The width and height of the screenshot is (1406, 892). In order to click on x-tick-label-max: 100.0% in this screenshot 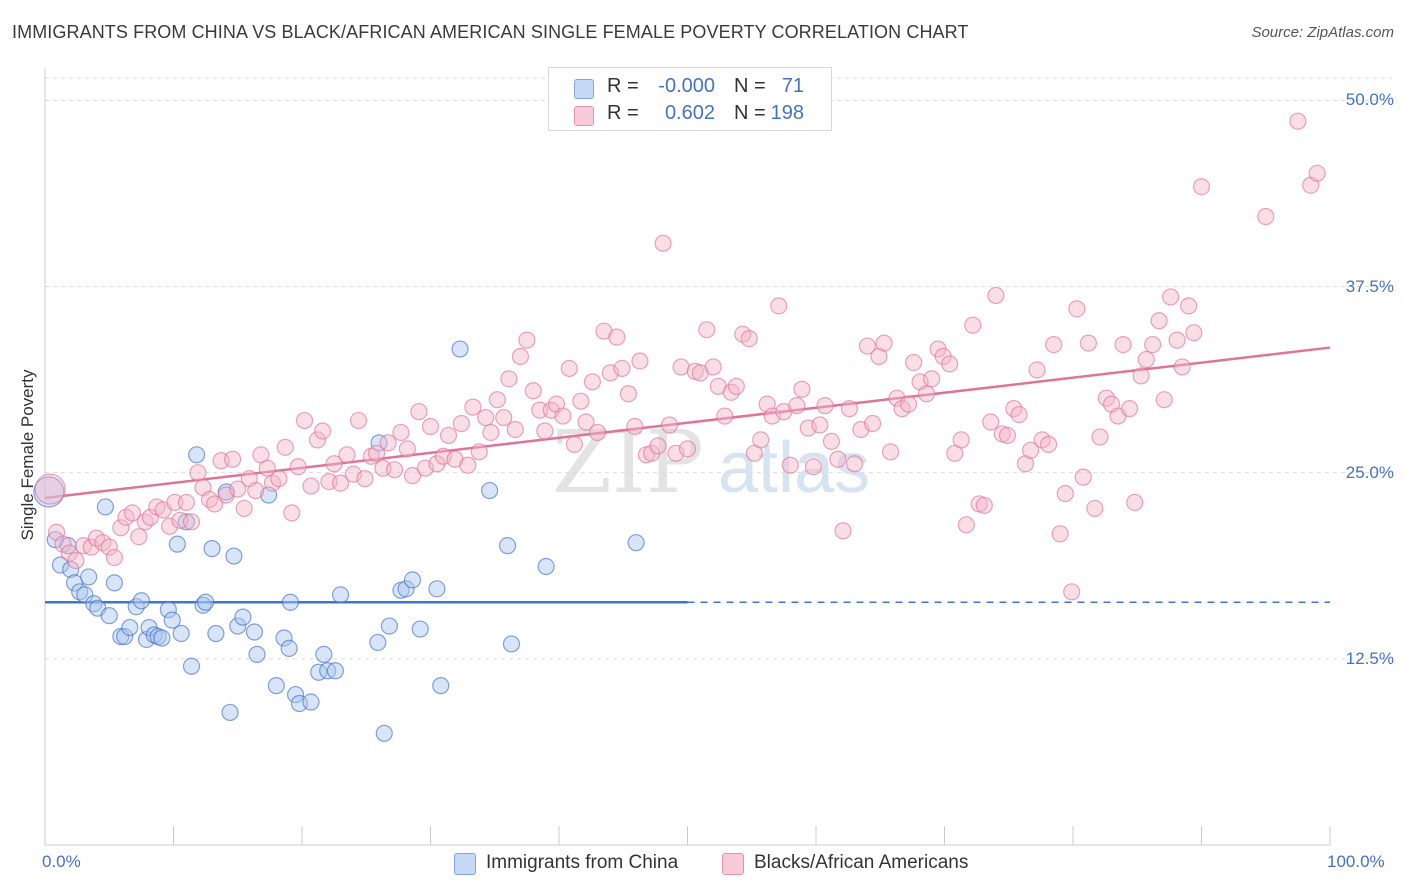, I will do `click(1356, 861)`.